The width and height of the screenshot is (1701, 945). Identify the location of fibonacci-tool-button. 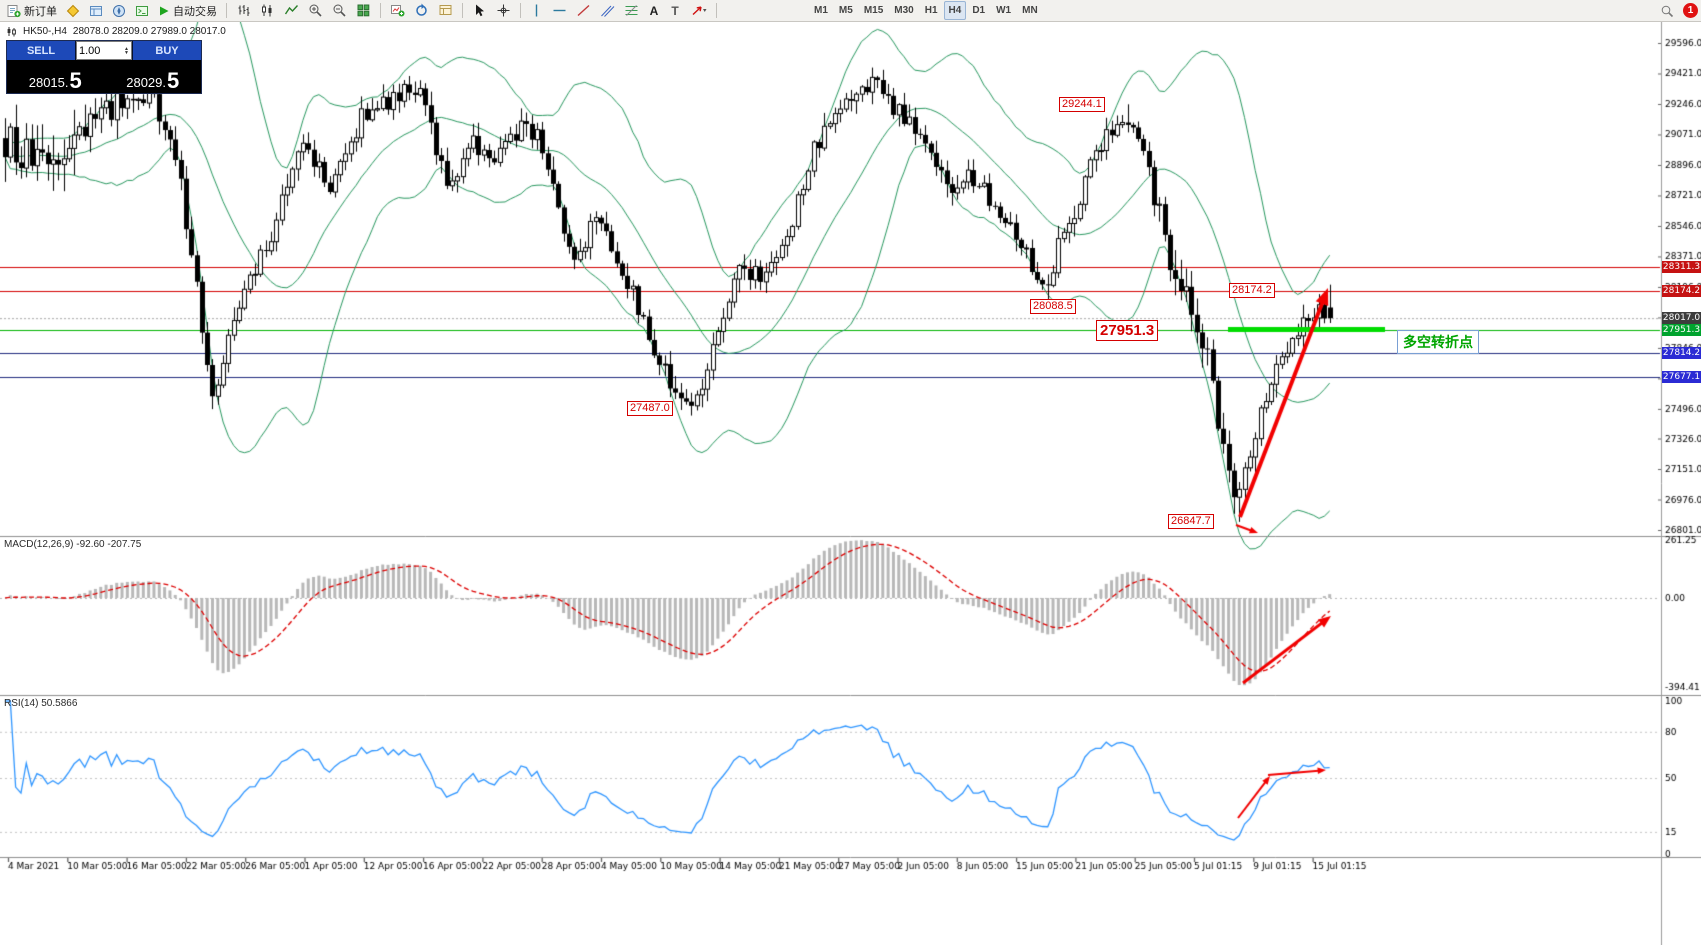
(631, 10).